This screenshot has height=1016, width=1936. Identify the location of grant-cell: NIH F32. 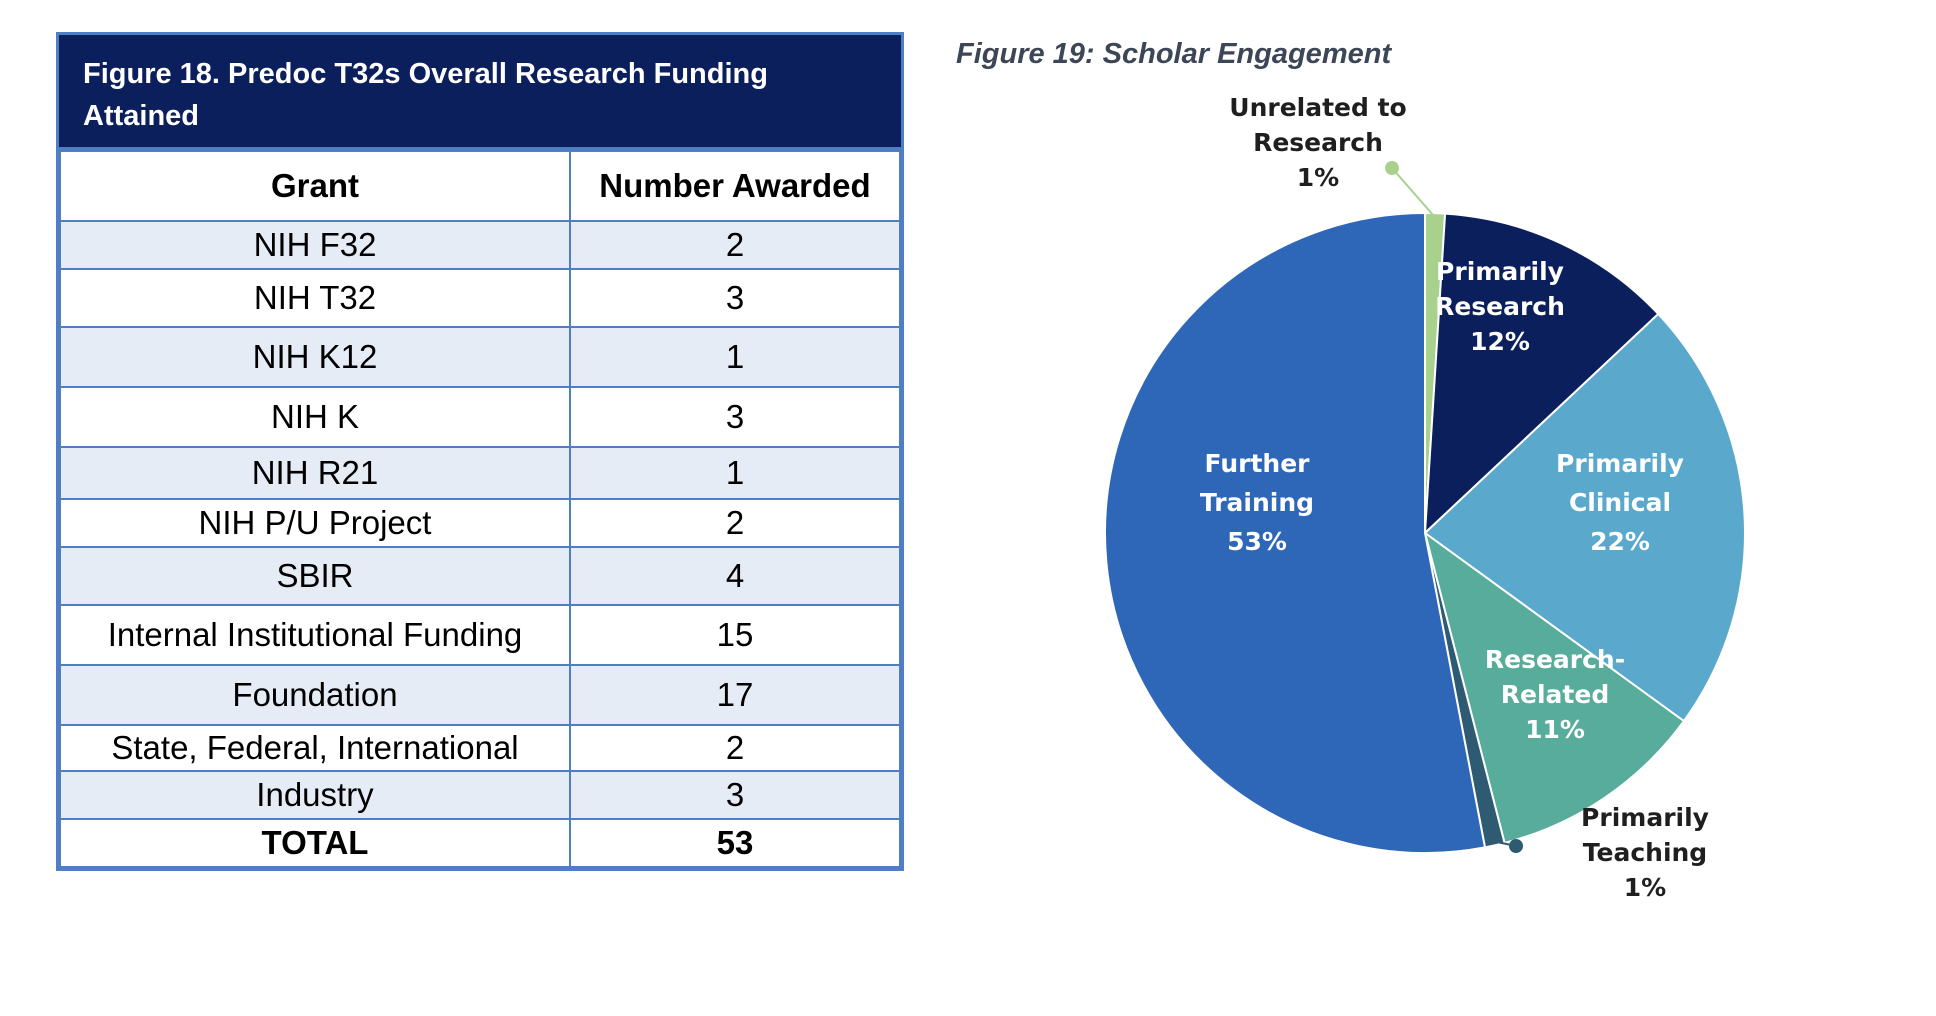
(315, 245).